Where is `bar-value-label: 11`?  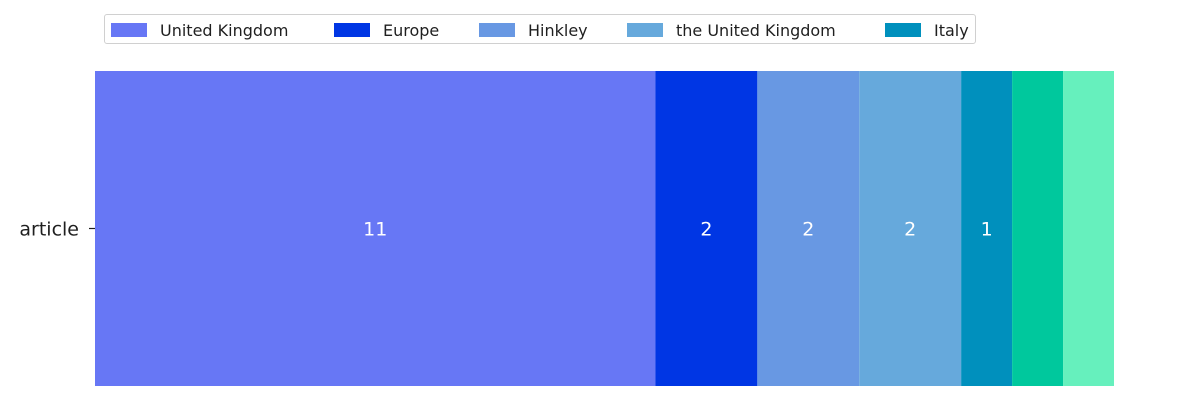
bar-value-label: 11 is located at coordinates (375, 230).